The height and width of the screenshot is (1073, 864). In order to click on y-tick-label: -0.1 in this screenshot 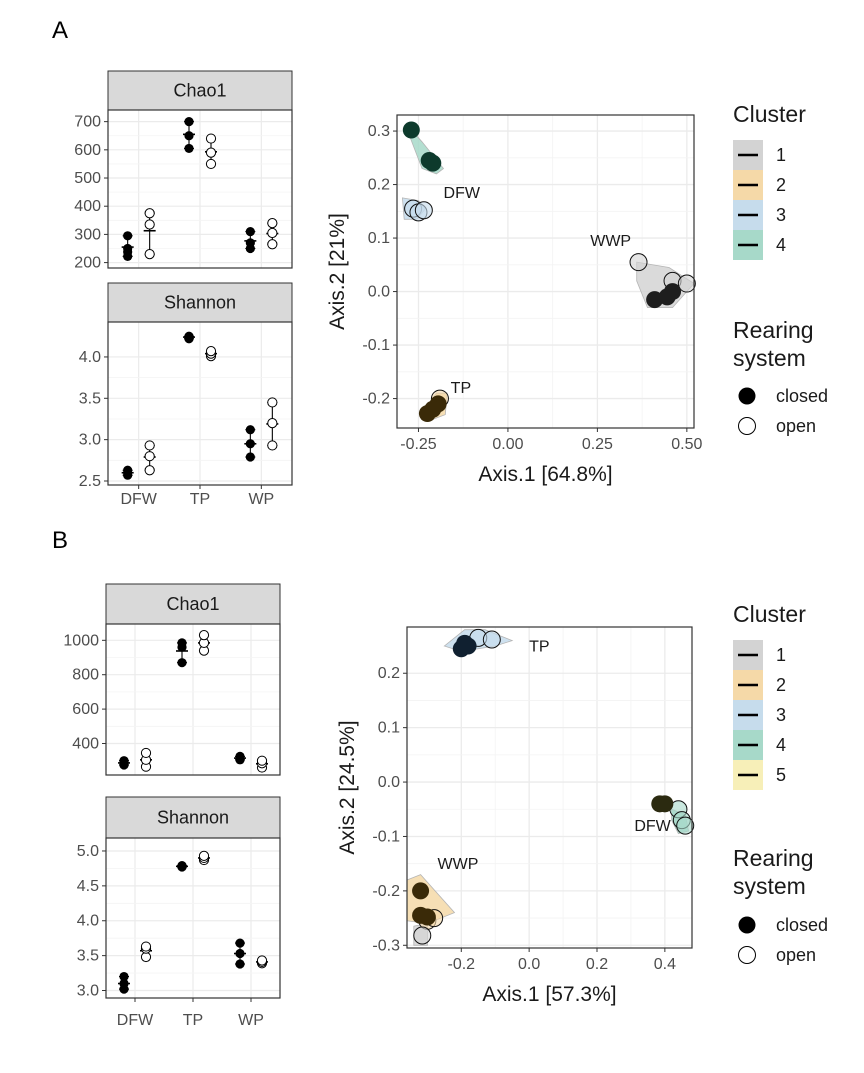, I will do `click(376, 345)`.